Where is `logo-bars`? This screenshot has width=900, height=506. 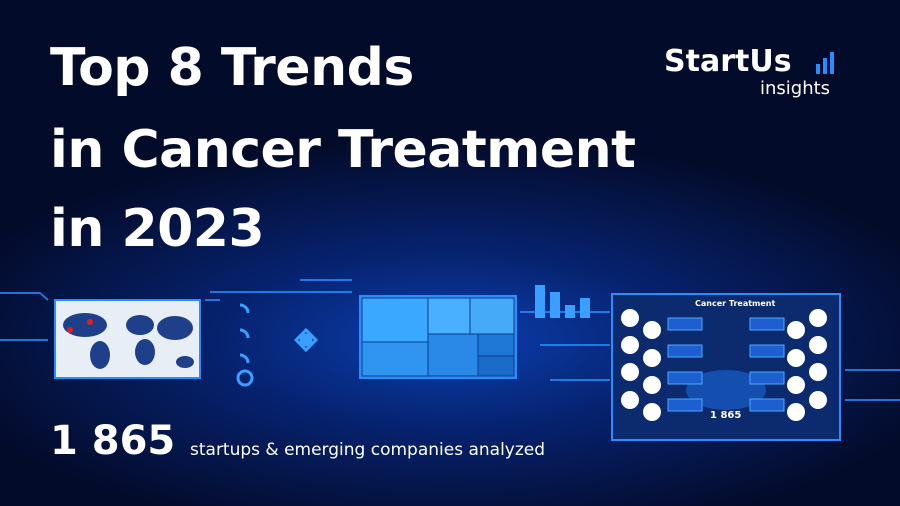
logo-bars is located at coordinates (825, 63).